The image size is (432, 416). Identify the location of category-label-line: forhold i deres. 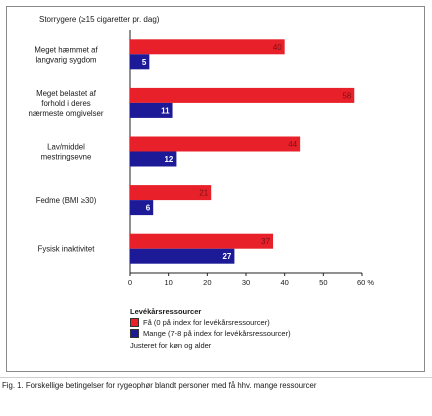
(66, 103).